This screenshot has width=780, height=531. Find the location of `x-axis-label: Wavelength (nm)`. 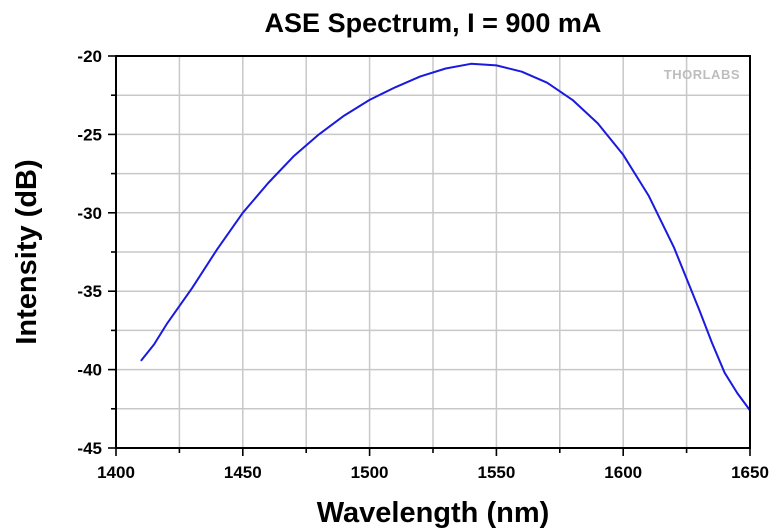

x-axis-label: Wavelength (nm) is located at coordinates (433, 513).